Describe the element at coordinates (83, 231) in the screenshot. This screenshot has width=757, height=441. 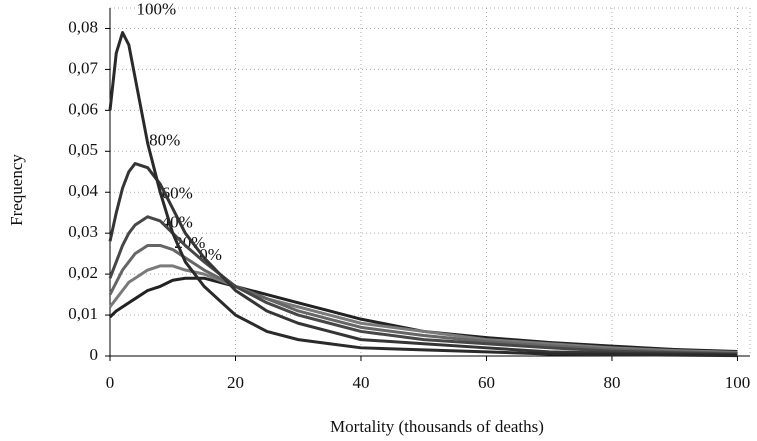
I see `y-tick-label: 0,03` at that location.